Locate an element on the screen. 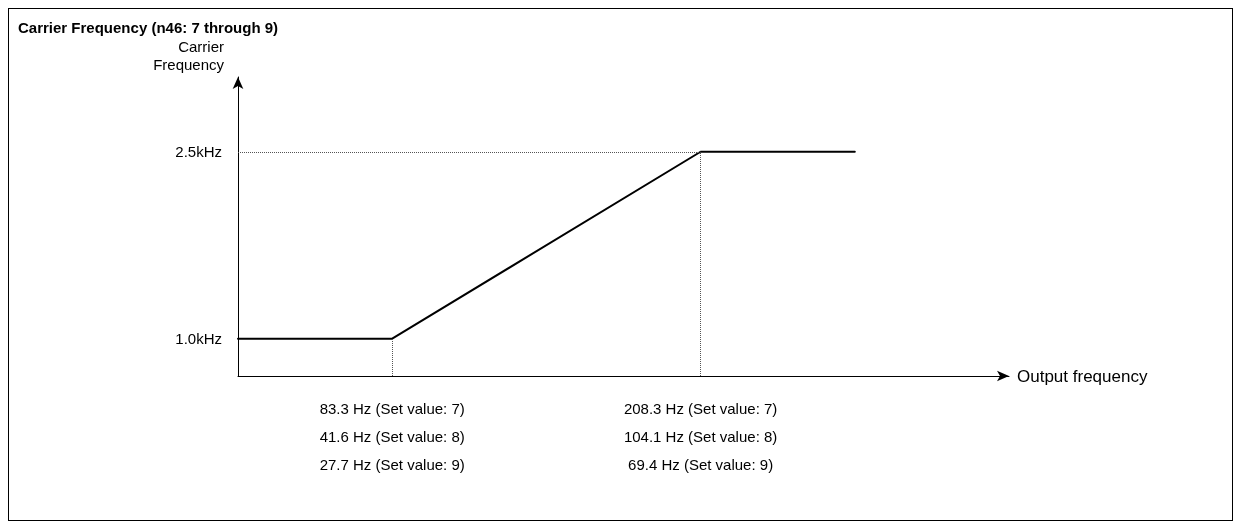 The height and width of the screenshot is (529, 1241). chart-title: Carrier Frequency (n46: 7 through 9) is located at coordinates (148, 27).